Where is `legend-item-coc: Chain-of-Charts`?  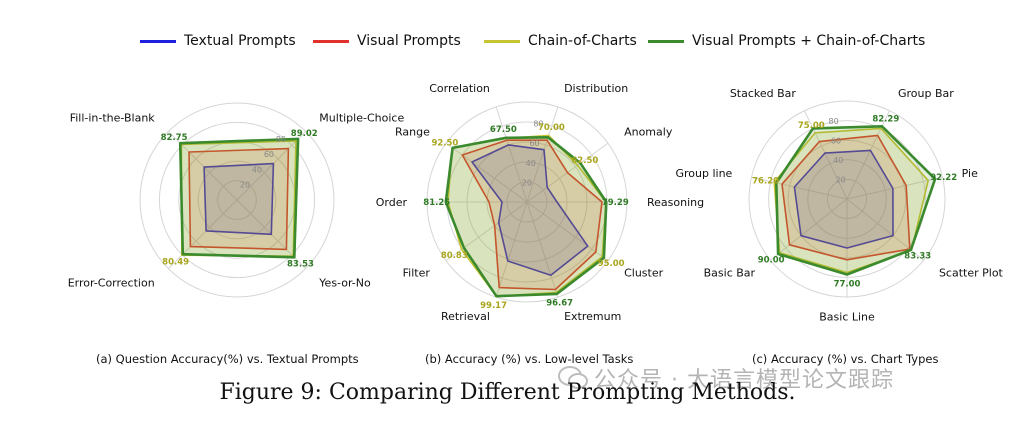 legend-item-coc: Chain-of-Charts is located at coordinates (560, 41).